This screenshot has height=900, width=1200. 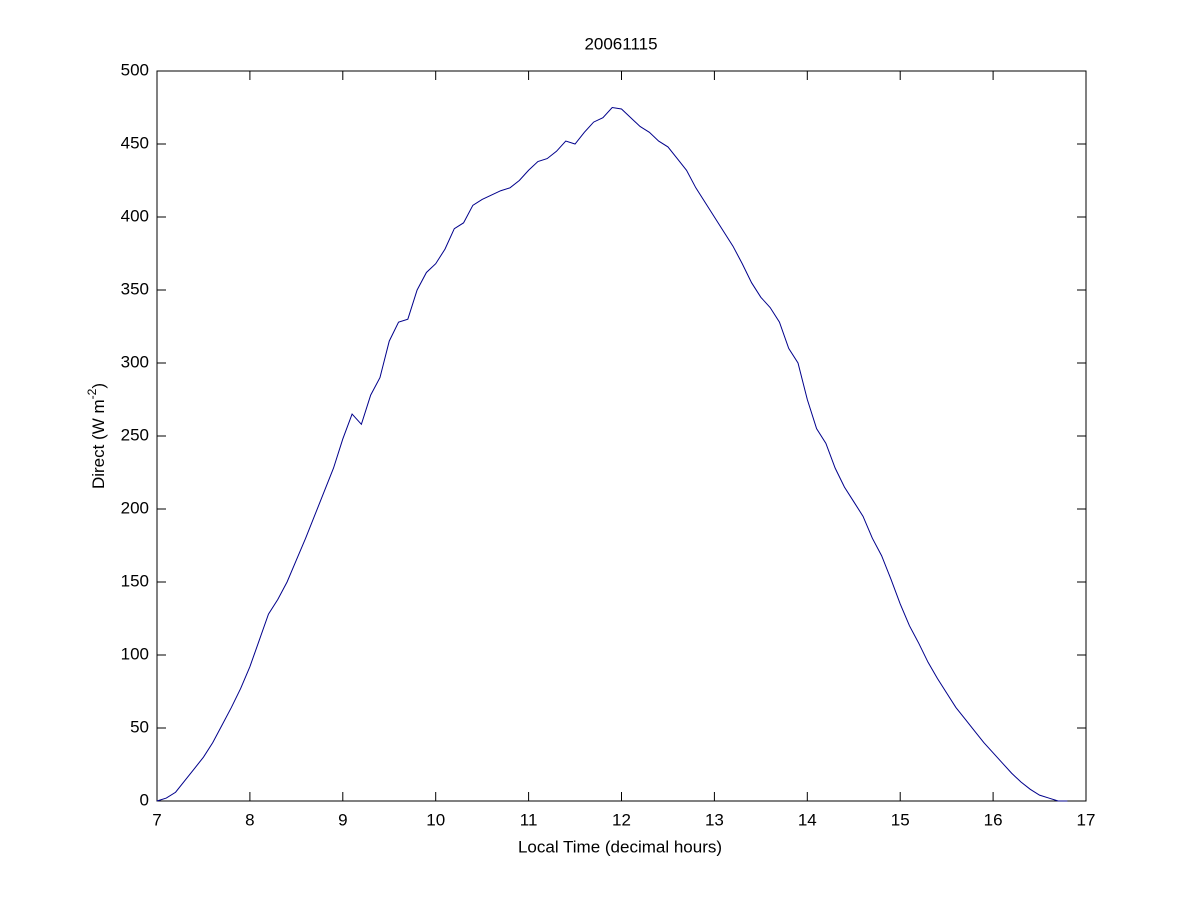 I want to click on x-tick-label: 14, so click(x=807, y=819).